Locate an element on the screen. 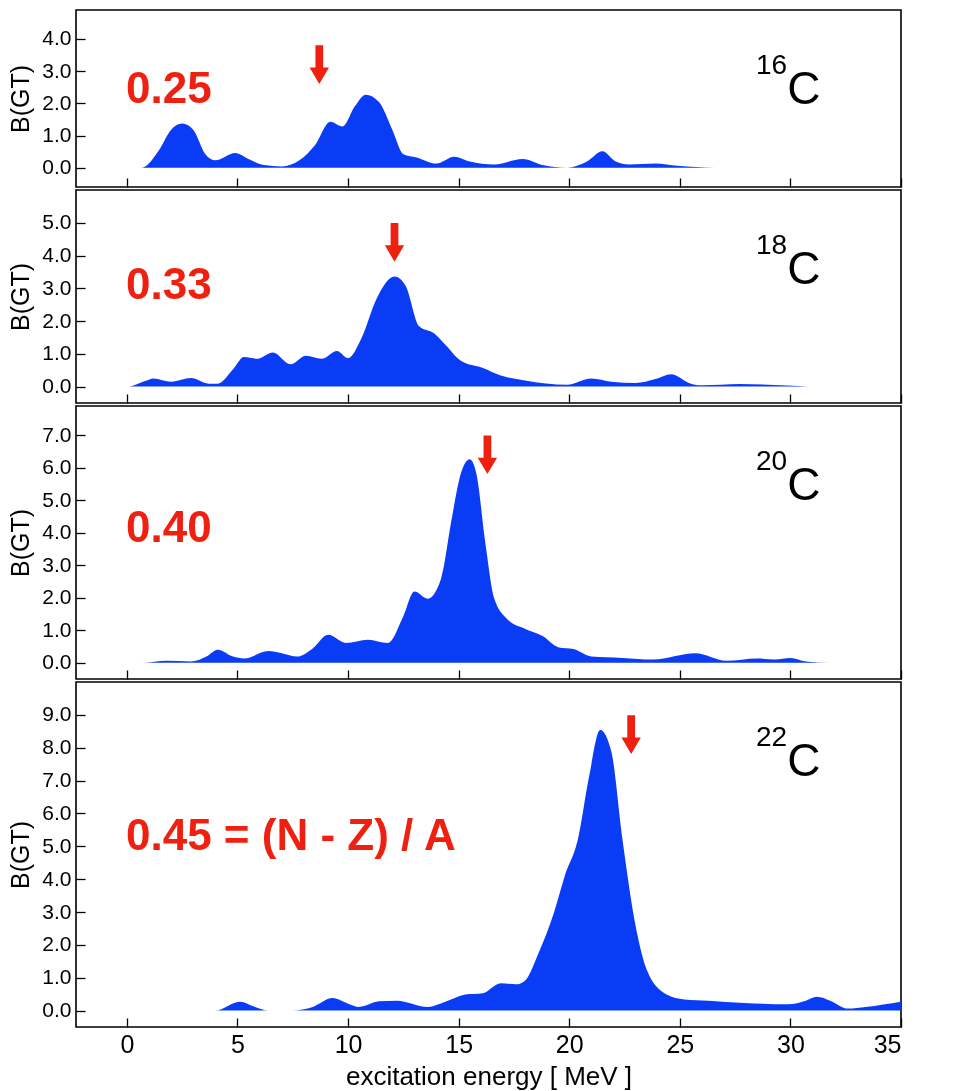  x-tick-label: 20 is located at coordinates (569, 1043).